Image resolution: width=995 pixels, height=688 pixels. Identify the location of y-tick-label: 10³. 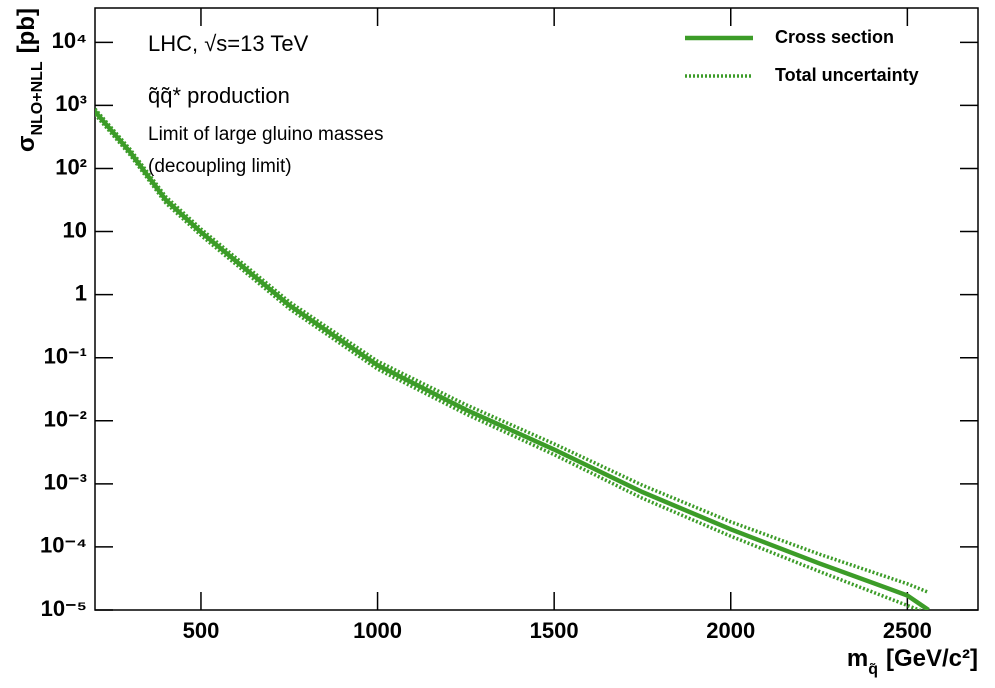
(71, 103).